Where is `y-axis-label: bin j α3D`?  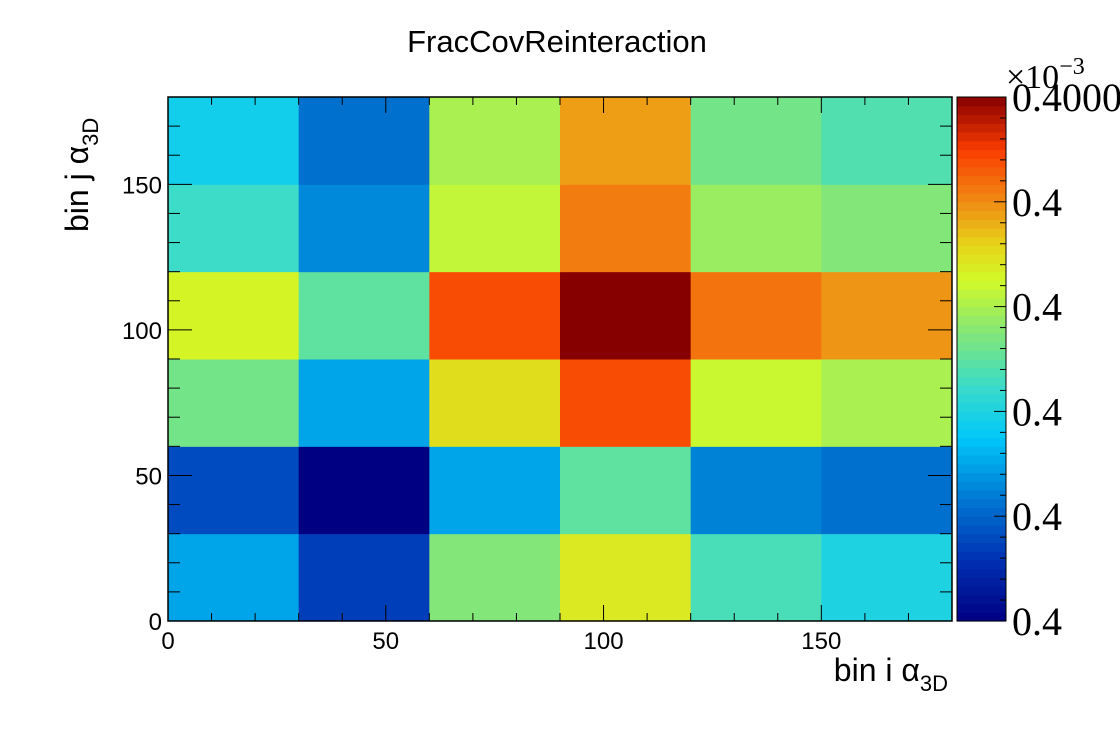
y-axis-label: bin j α3D is located at coordinates (81, 175).